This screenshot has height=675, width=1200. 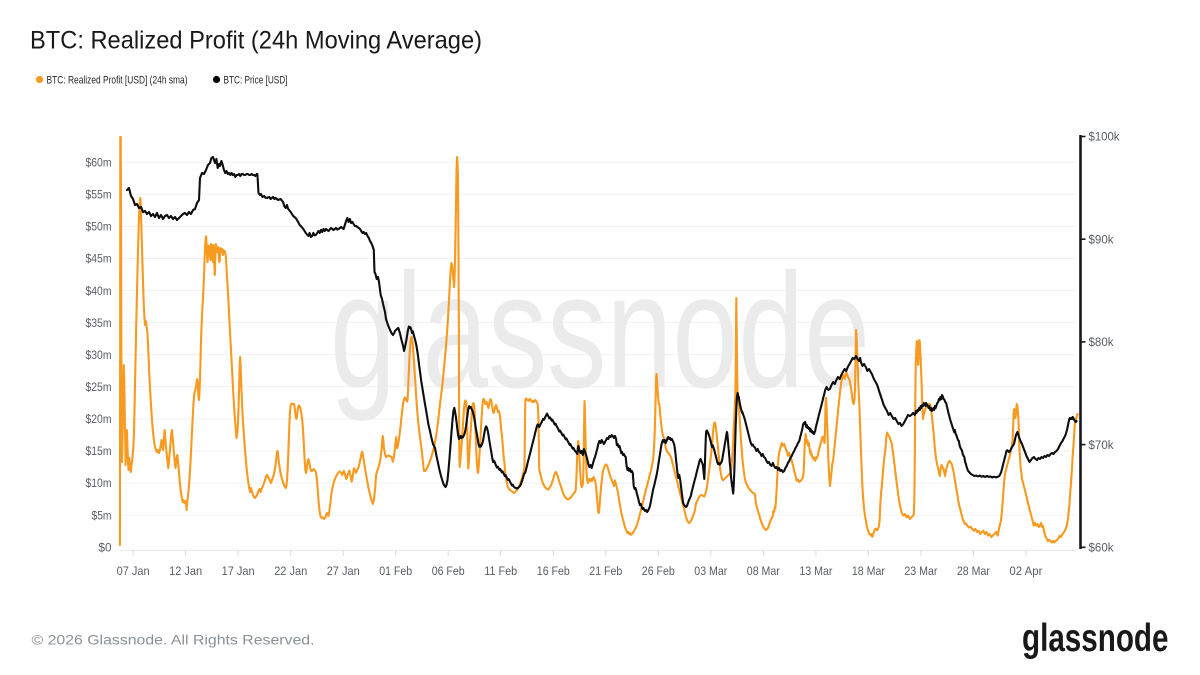 What do you see at coordinates (105, 547) in the screenshot?
I see `svg-text: $0` at bounding box center [105, 547].